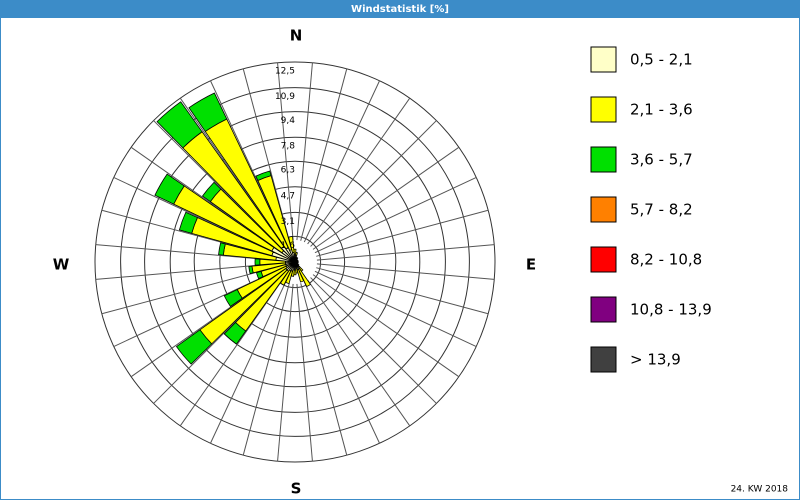  I want to click on r-tick-label: 10,9, so click(285, 97).